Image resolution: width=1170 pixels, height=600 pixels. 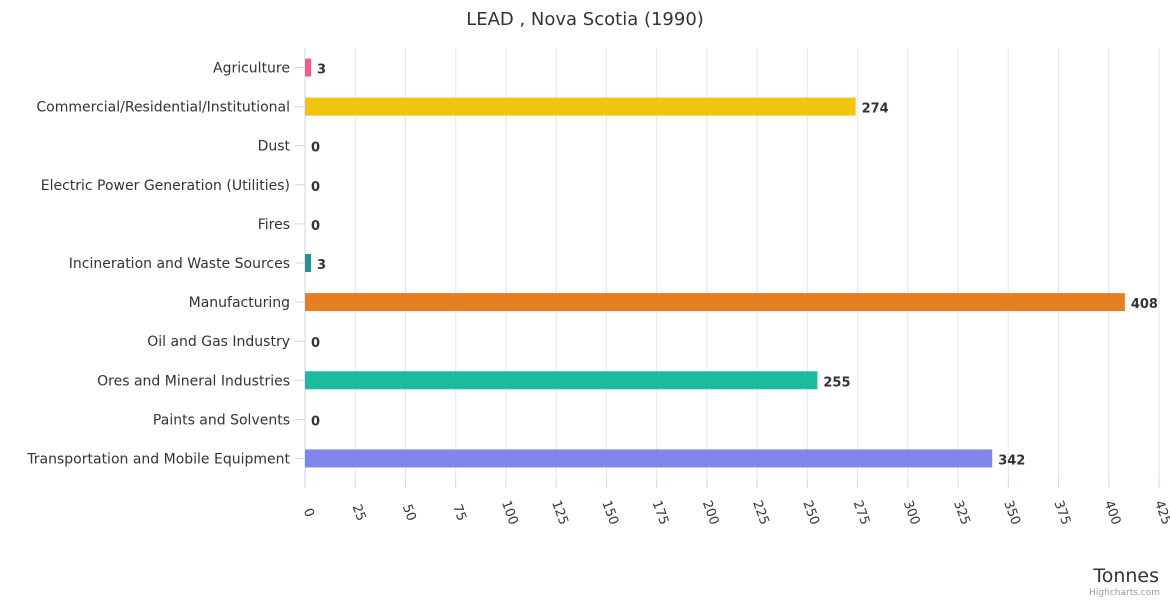 What do you see at coordinates (660, 513) in the screenshot?
I see `x-tick-label: 175` at bounding box center [660, 513].